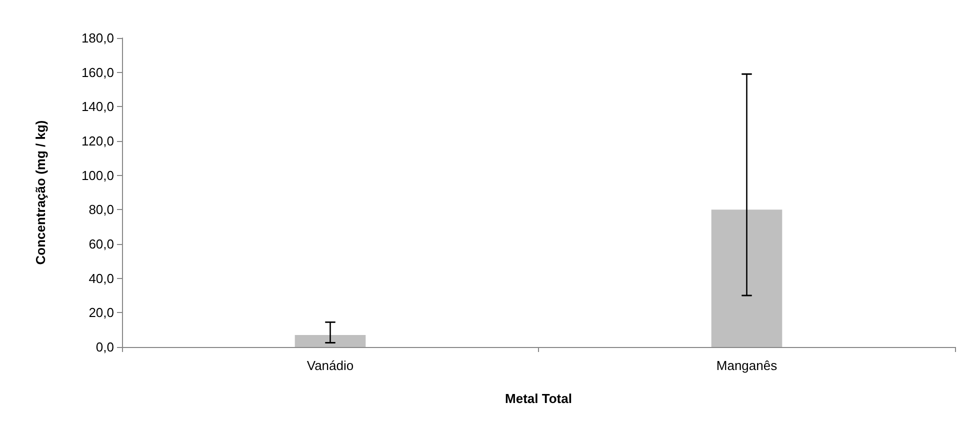 The image size is (963, 429). Describe the element at coordinates (330, 365) in the screenshot. I see `x-tick-label: Vanádio` at that location.